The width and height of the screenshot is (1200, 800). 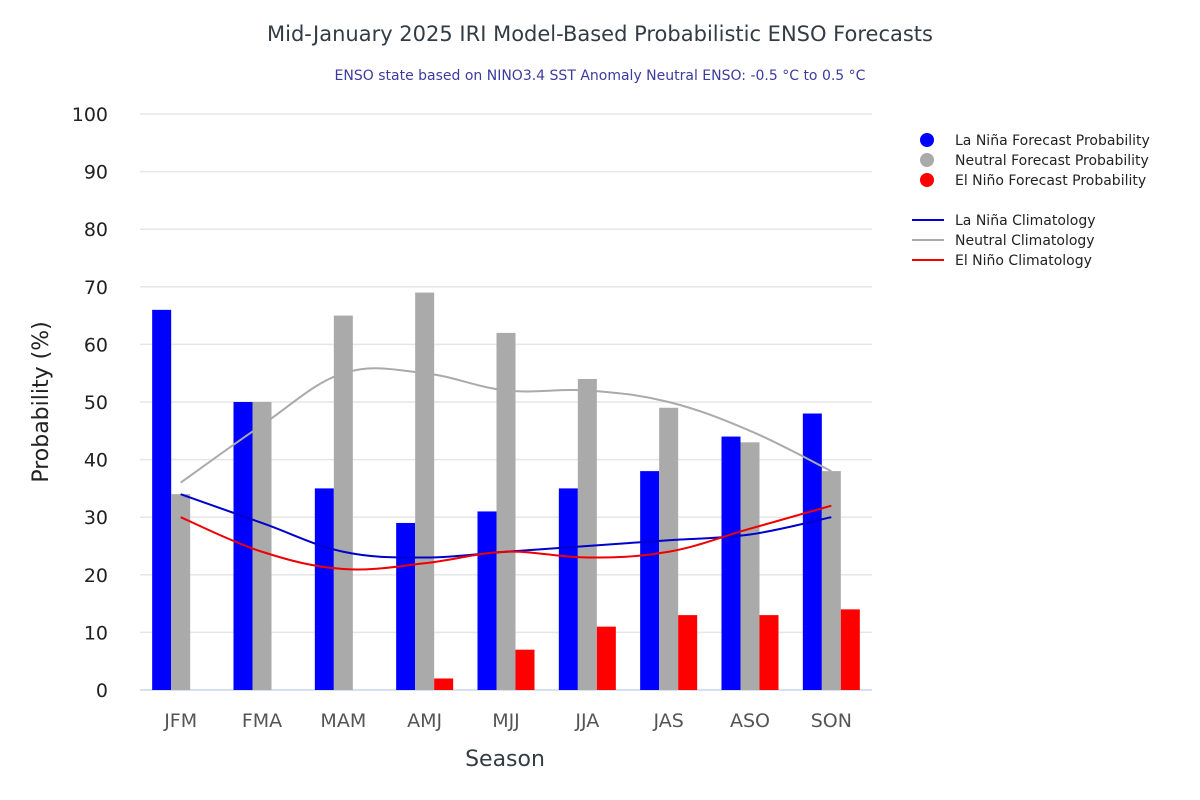 What do you see at coordinates (525, 669) in the screenshot?
I see `bar-el-ni-o-forecast-probability-mjj` at bounding box center [525, 669].